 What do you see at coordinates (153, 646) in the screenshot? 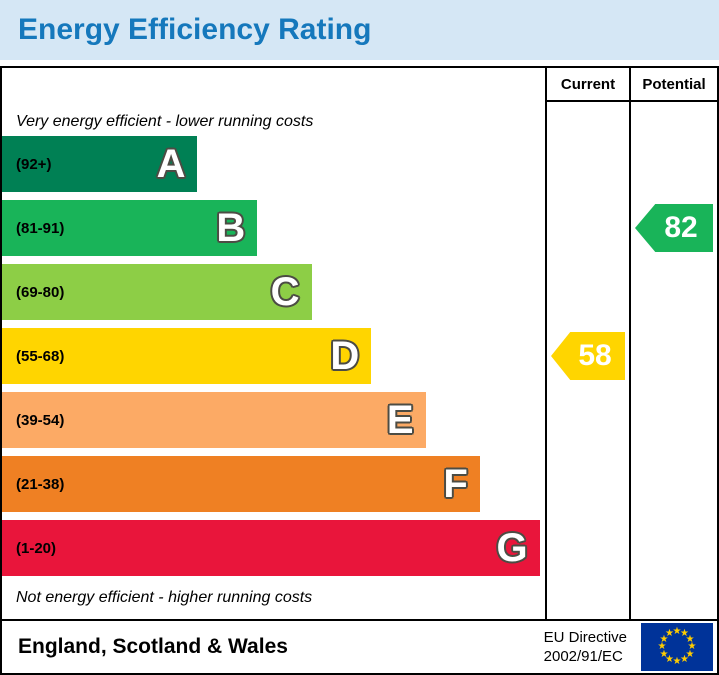
I see `region-label: England, Scotland & Wales` at bounding box center [153, 646].